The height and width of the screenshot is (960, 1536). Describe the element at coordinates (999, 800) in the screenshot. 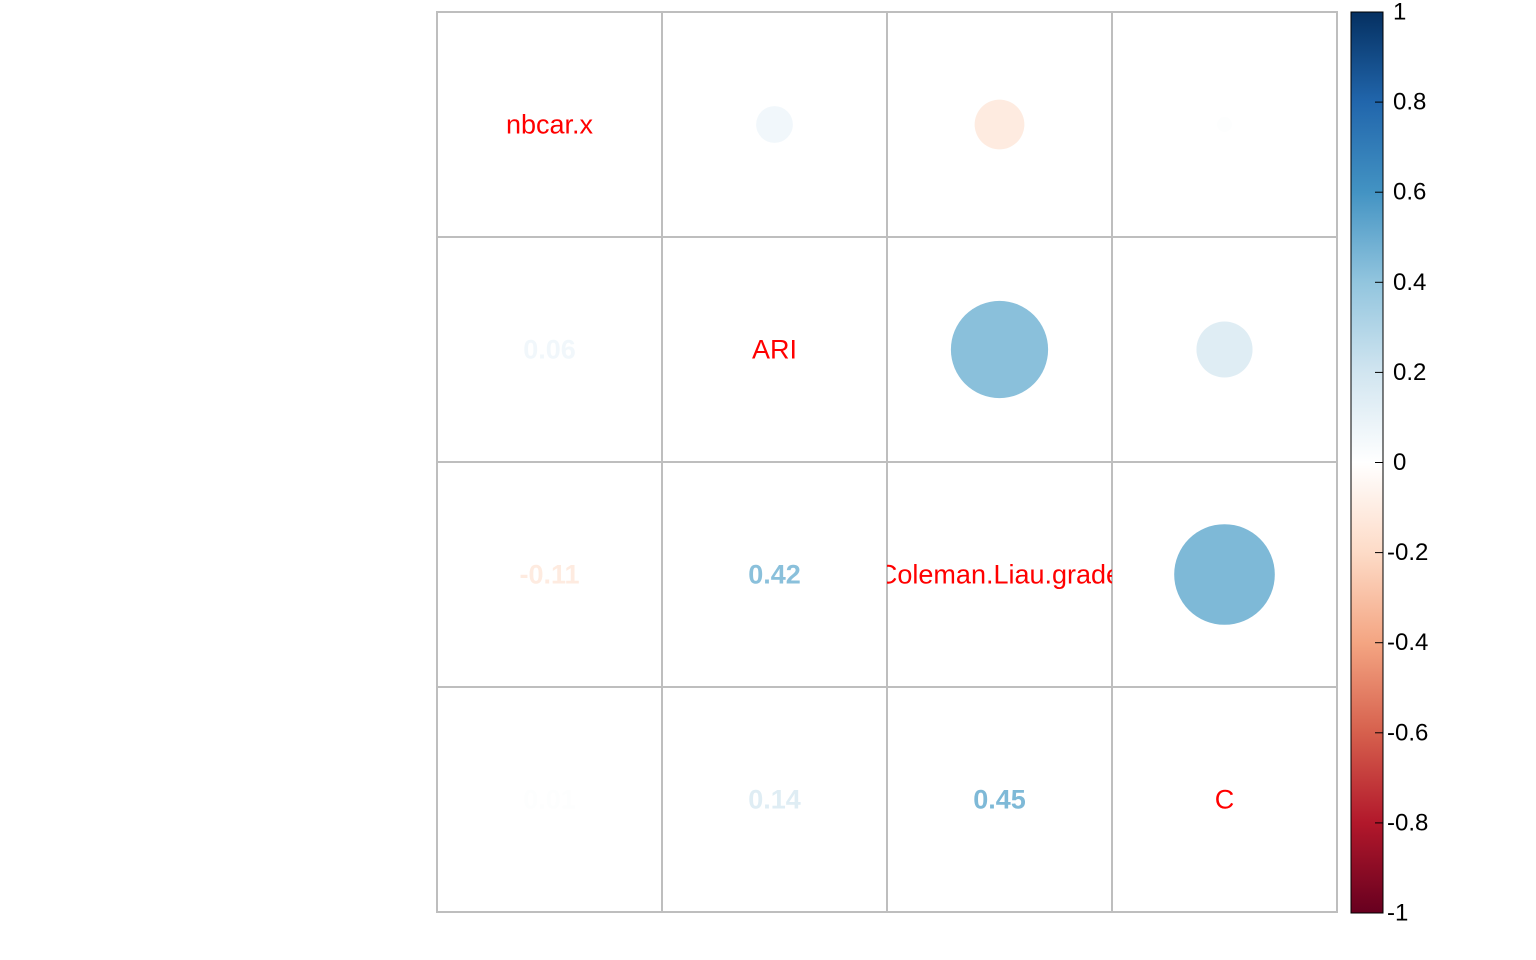

I see `corr-value-3-2: 0.45` at that location.